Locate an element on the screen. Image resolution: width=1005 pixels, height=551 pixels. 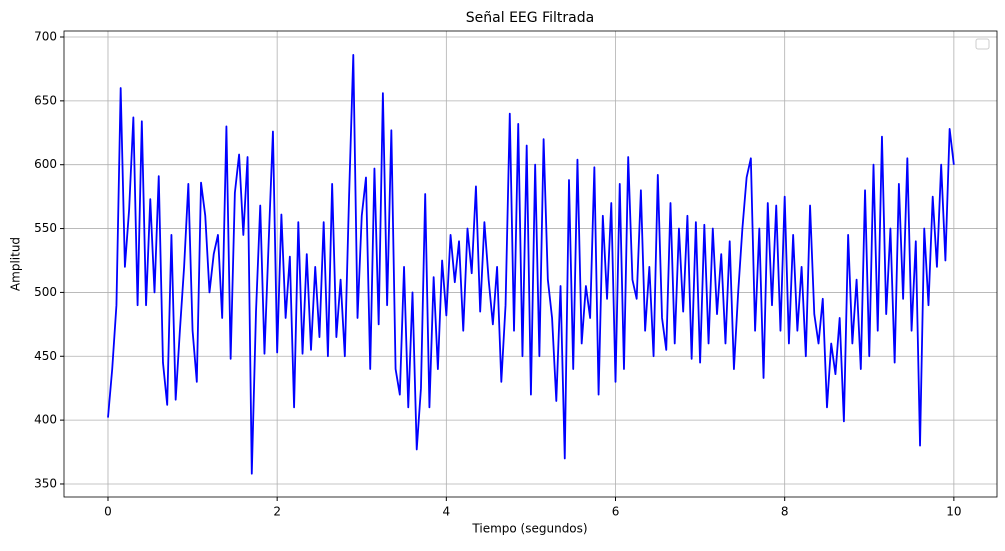
y-tick-label: 600 is located at coordinates (45, 164).